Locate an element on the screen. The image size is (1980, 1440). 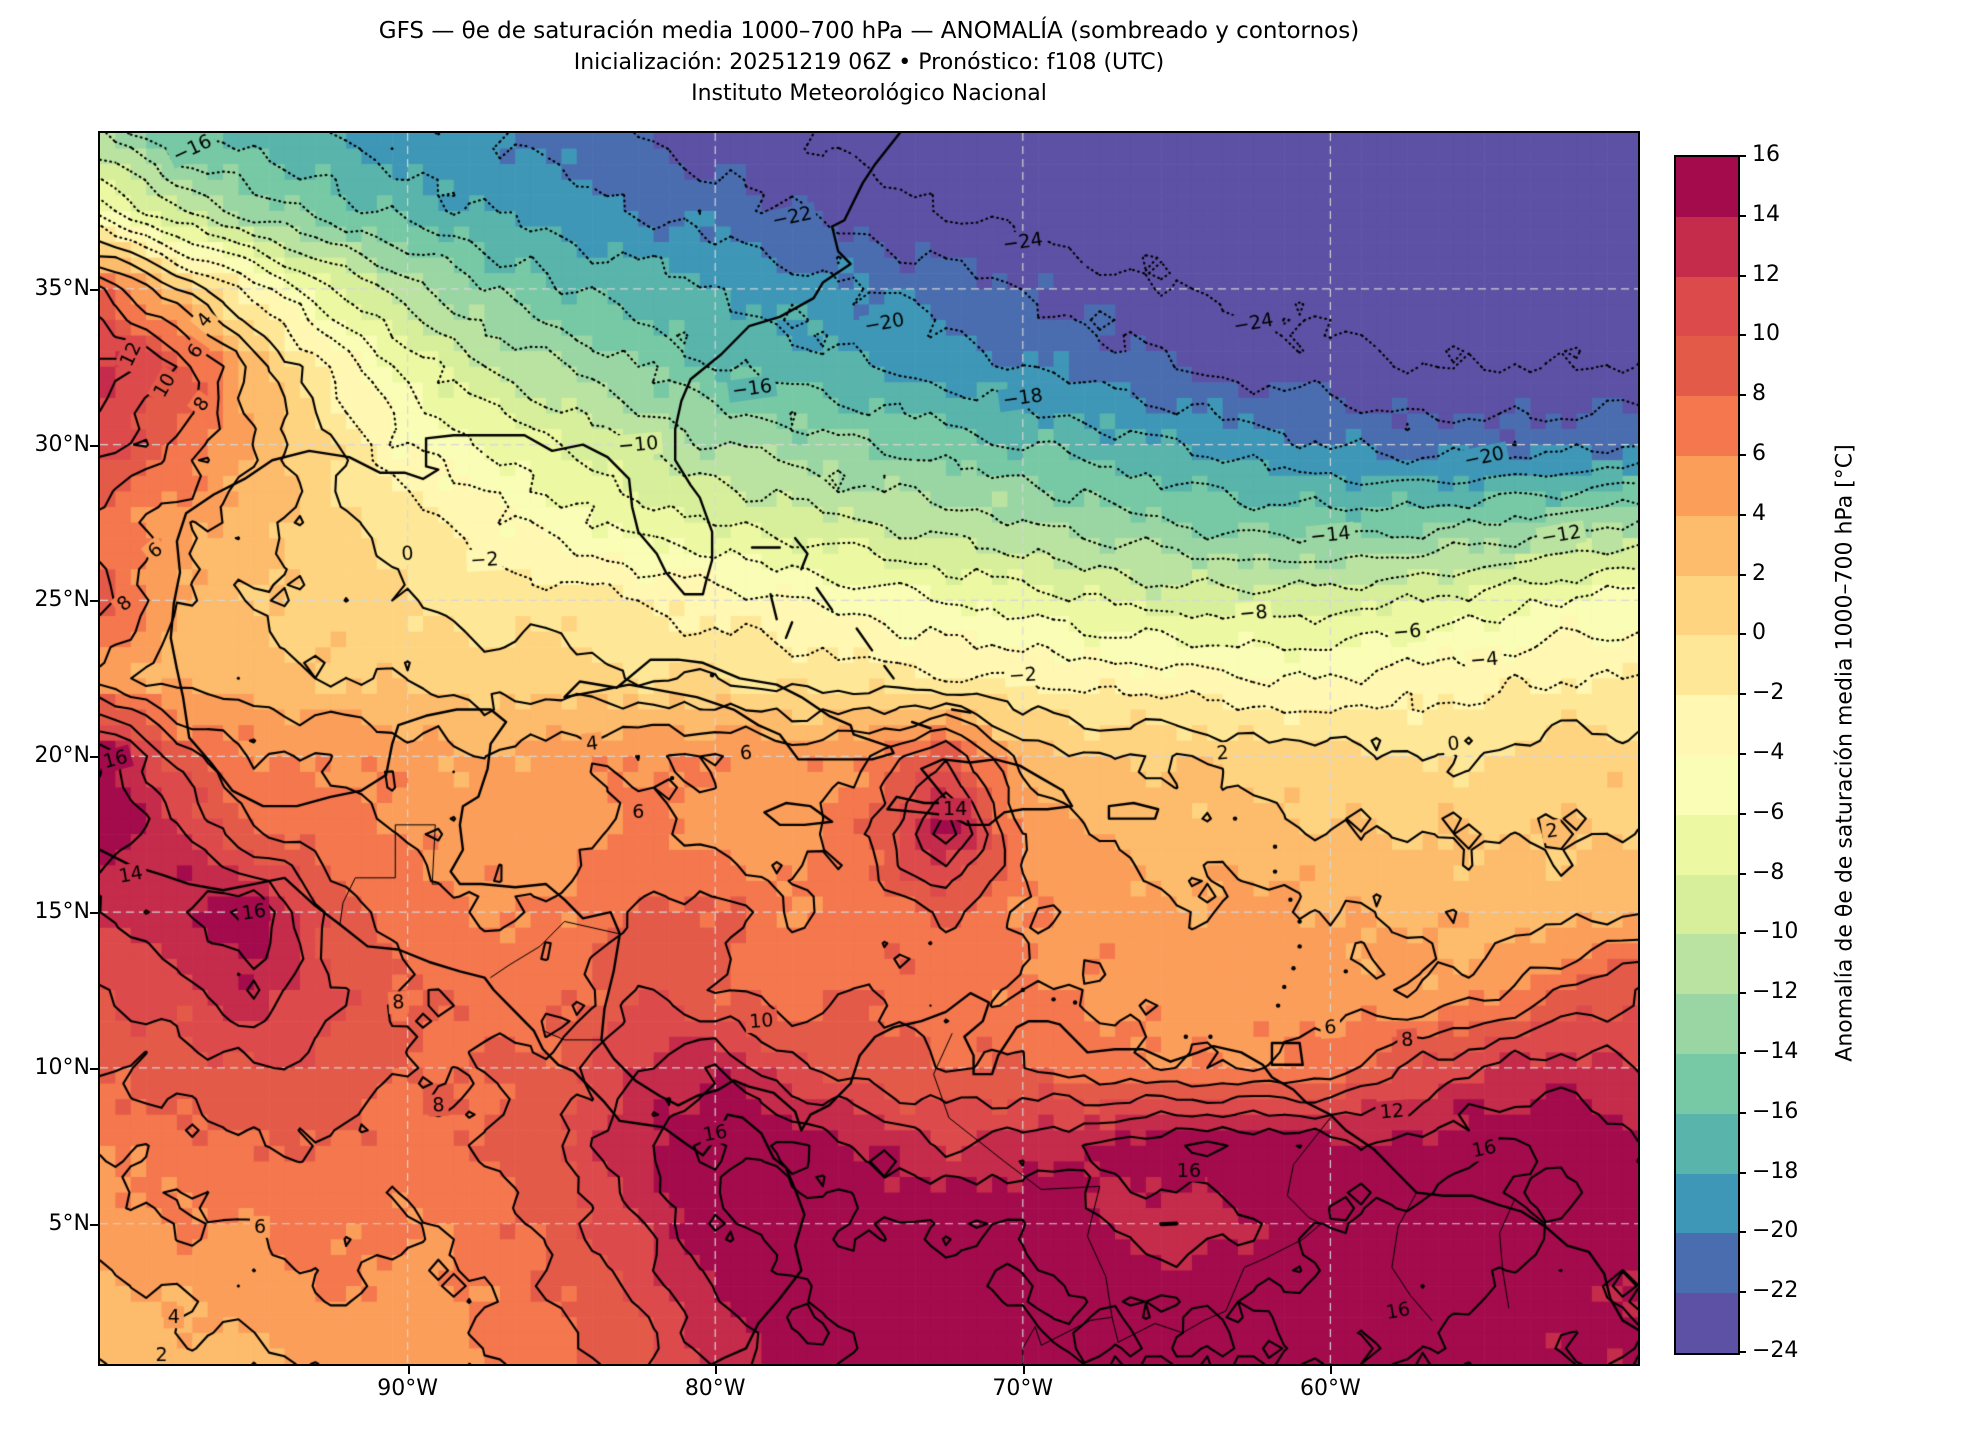
colorbar-tick-label: 6 is located at coordinates (1759, 453).